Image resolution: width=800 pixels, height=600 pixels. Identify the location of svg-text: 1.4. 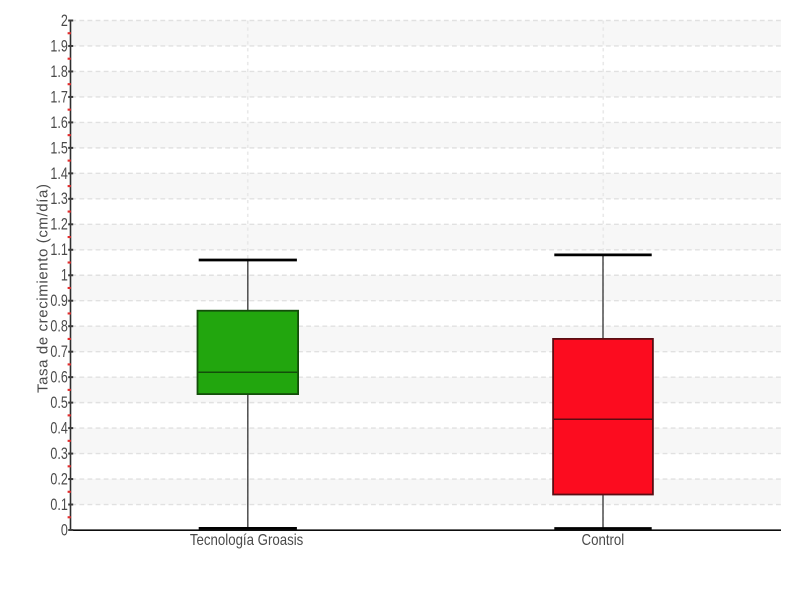
(58, 174).